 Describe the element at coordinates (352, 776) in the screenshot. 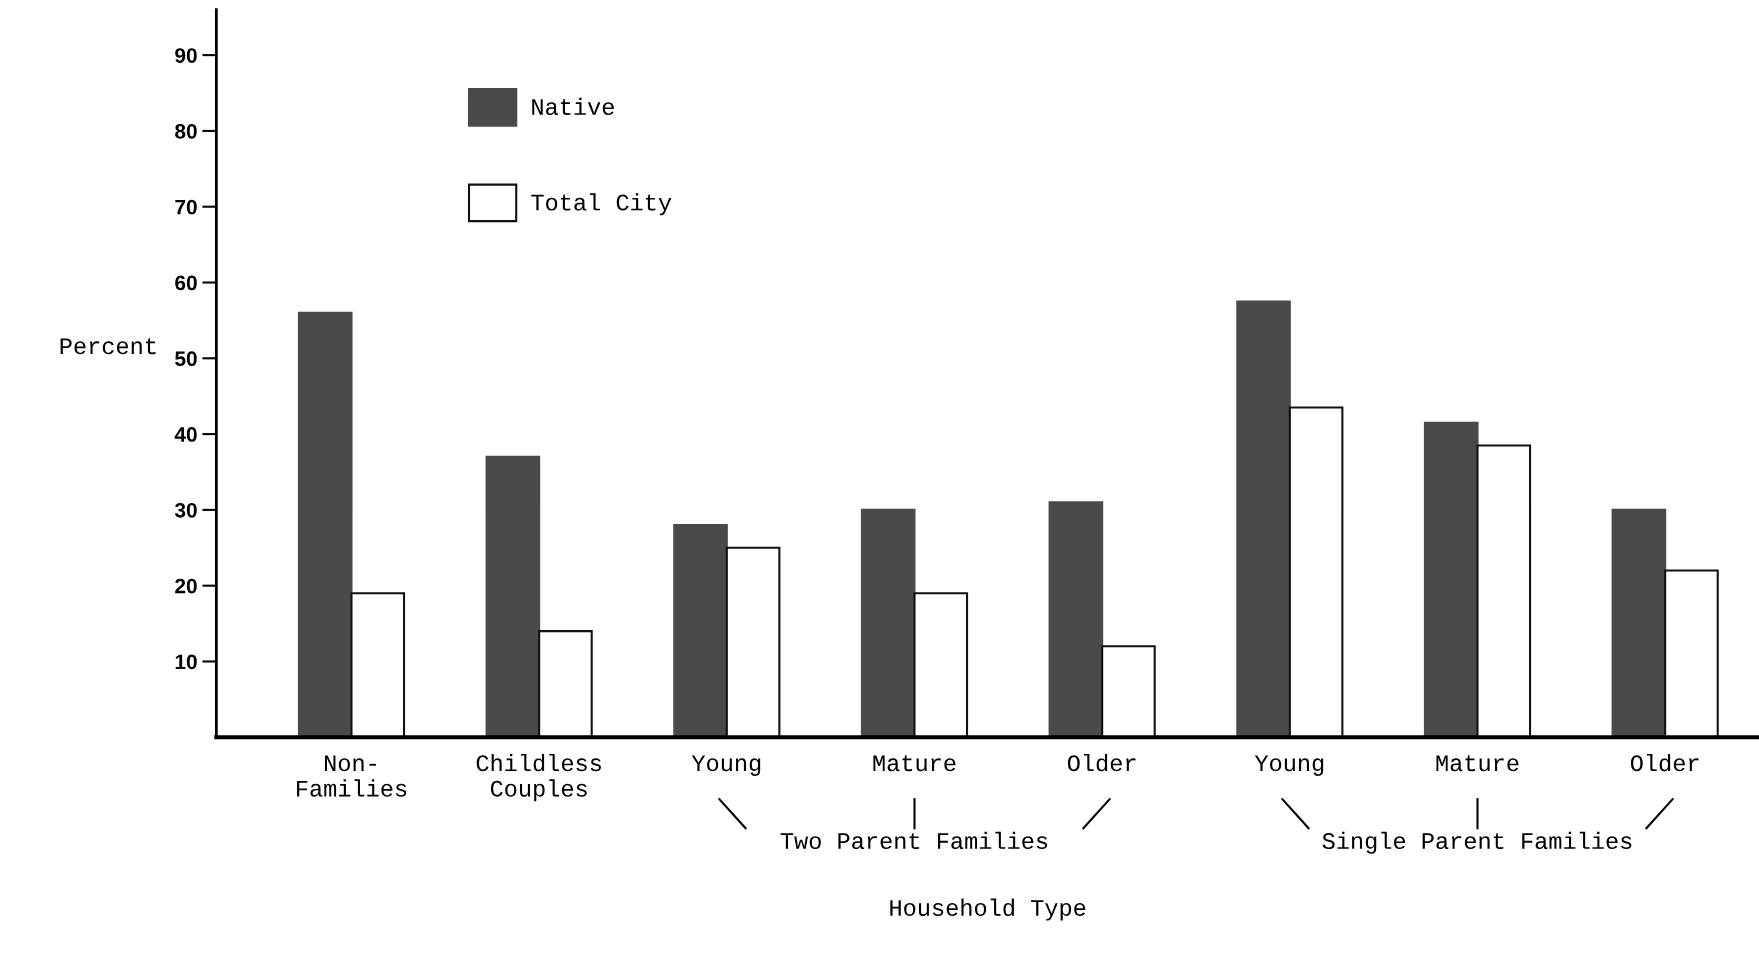

I see `x-tick-label: Non- Families` at that location.